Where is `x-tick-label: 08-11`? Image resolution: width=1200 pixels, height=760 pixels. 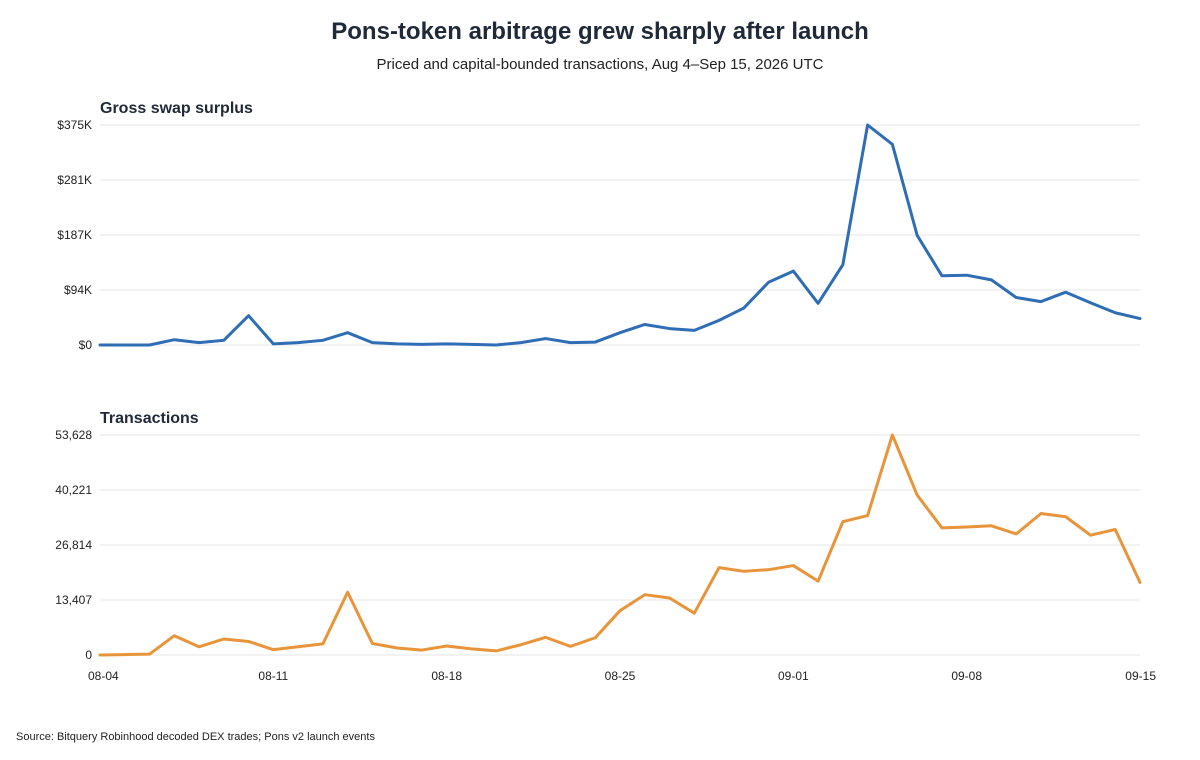 x-tick-label: 08-11 is located at coordinates (273, 676).